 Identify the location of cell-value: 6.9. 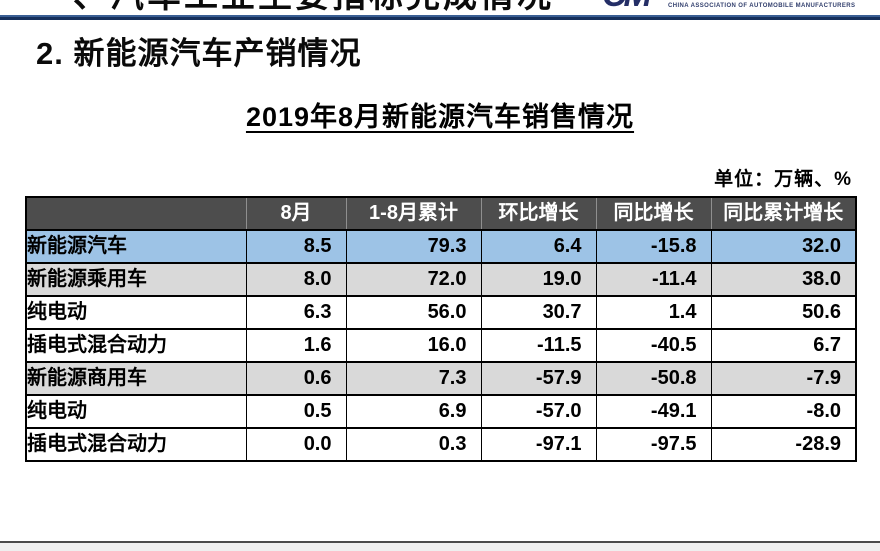
(413, 412).